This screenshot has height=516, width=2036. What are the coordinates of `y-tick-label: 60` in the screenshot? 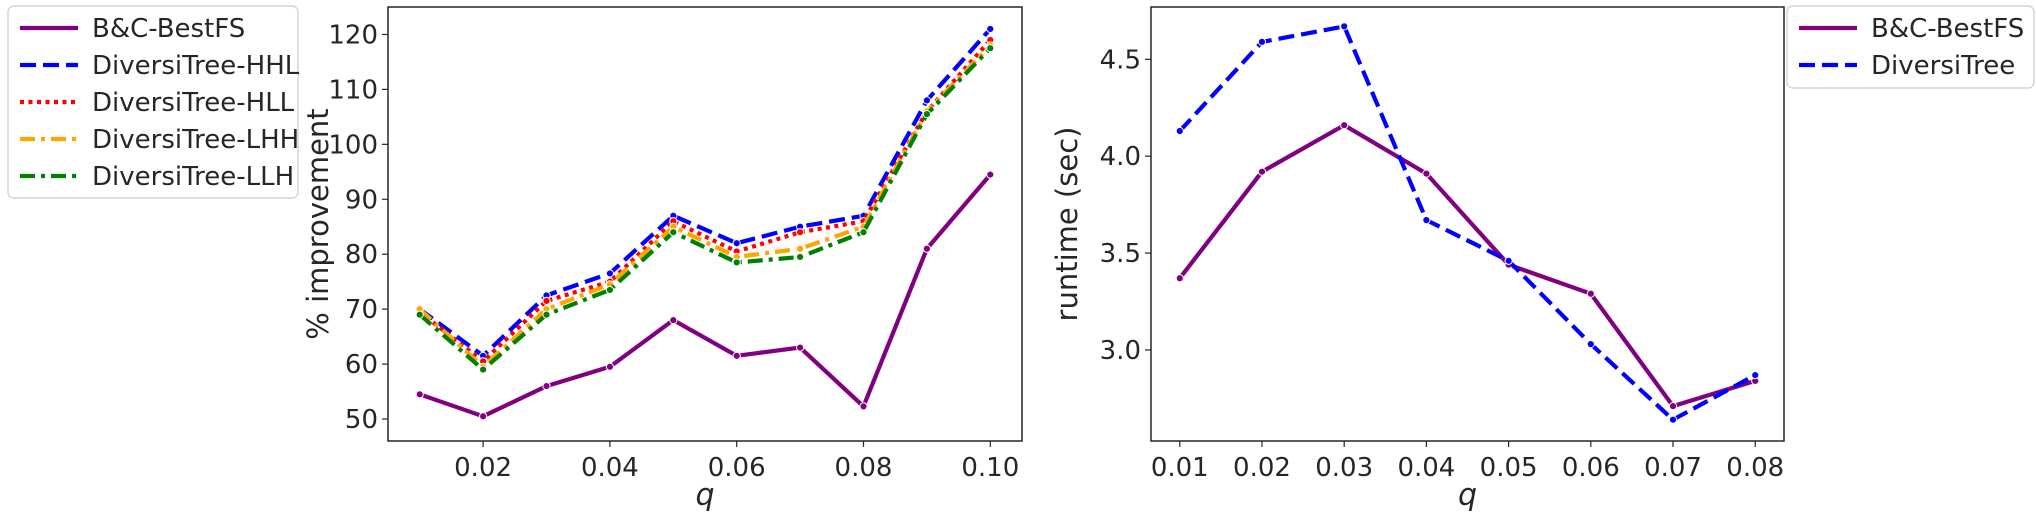 It's located at (361, 365).